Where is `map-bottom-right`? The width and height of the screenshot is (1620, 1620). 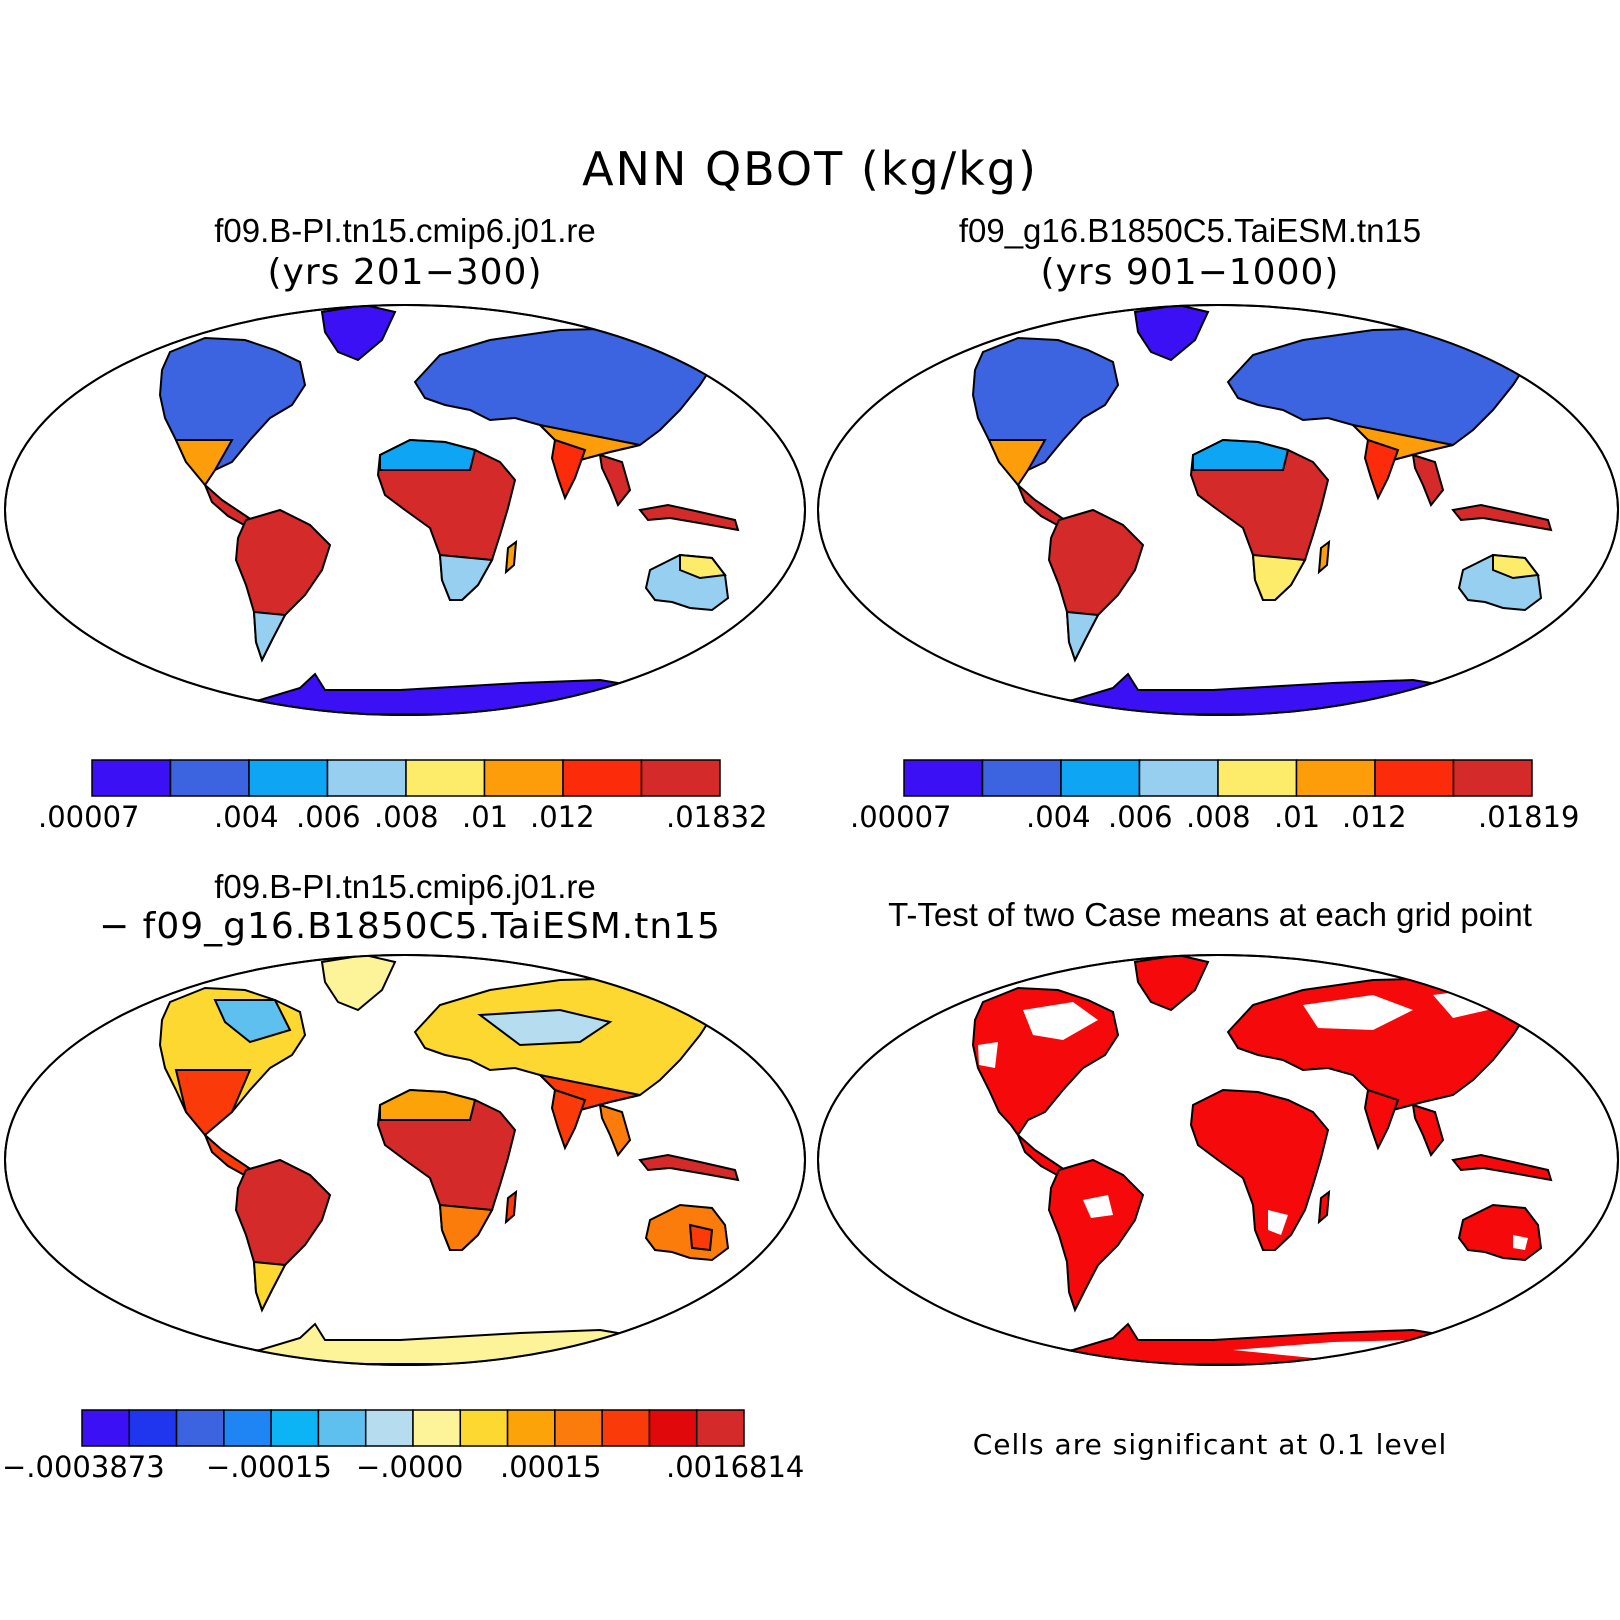 map-bottom-right is located at coordinates (1218, 1160).